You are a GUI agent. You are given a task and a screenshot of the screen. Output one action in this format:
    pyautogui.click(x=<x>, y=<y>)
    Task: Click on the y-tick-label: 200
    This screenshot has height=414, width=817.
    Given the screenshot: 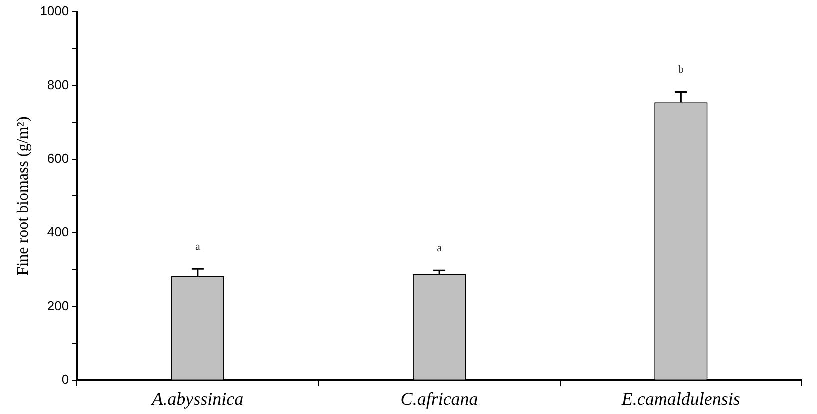 What is the action you would take?
    pyautogui.click(x=58, y=306)
    